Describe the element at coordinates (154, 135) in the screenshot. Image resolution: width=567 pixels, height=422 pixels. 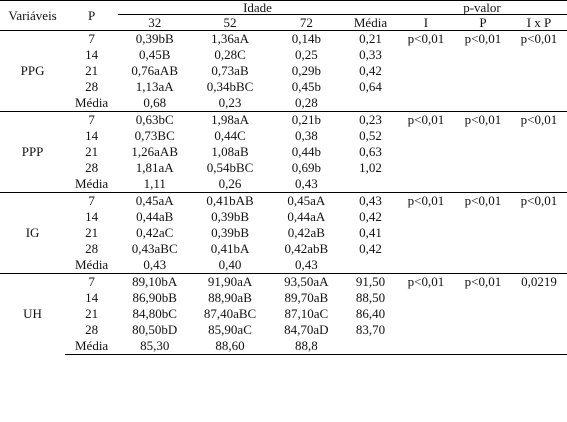
I see `value-32-cell: 0,73BC` at that location.